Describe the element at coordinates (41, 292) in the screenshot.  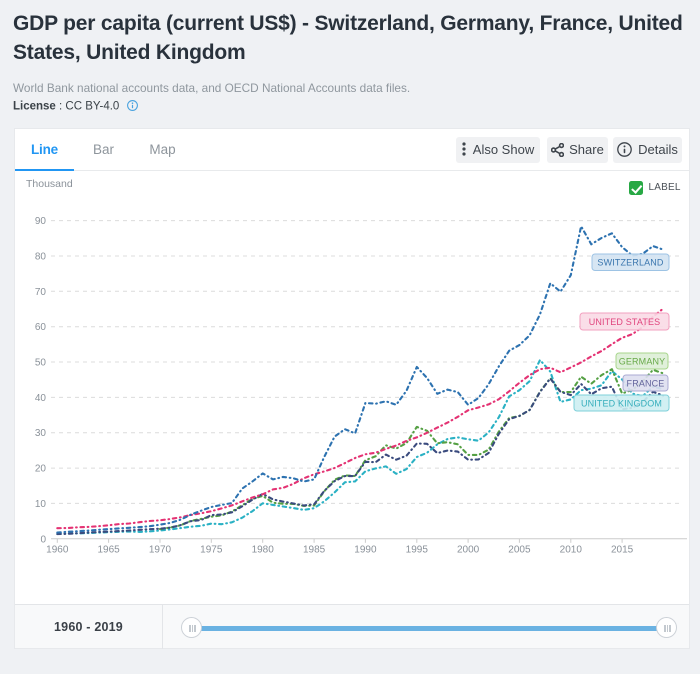
I see `svg-text: 70` at that location.